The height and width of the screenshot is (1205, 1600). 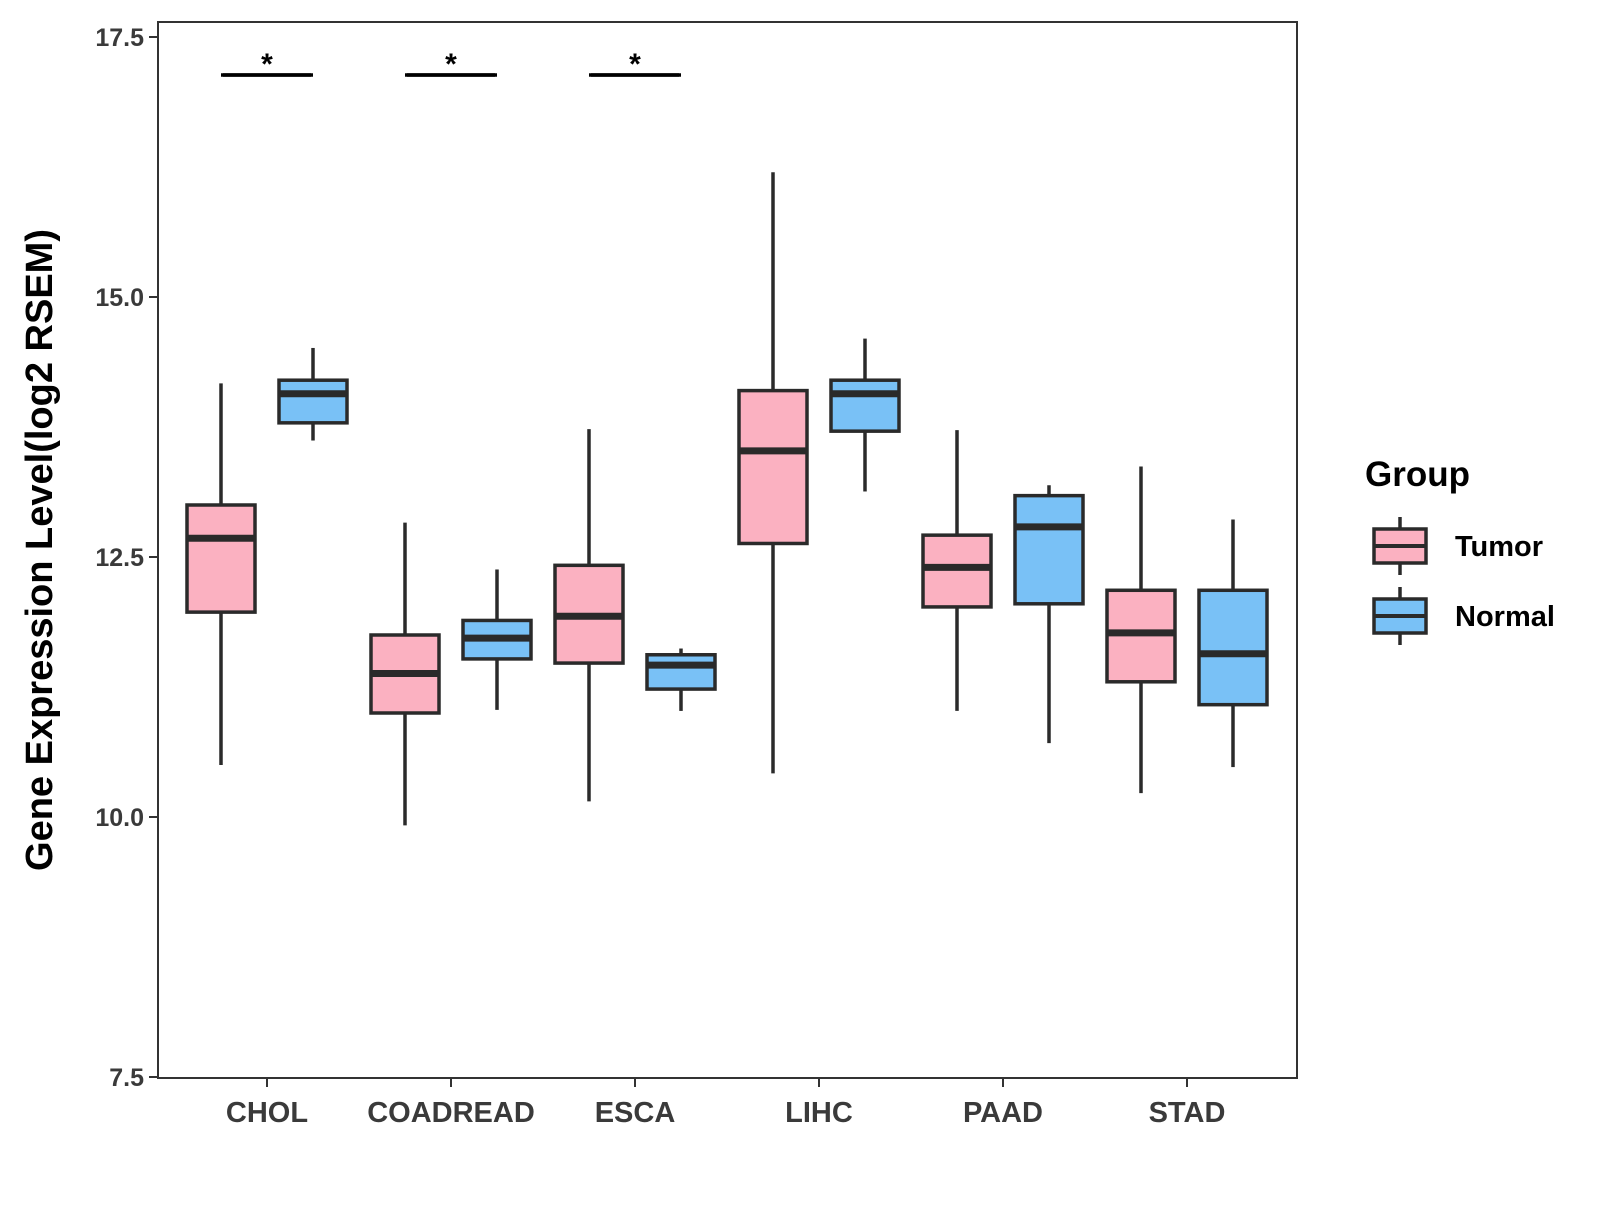 I want to click on box-tumor-chol, so click(x=221, y=574).